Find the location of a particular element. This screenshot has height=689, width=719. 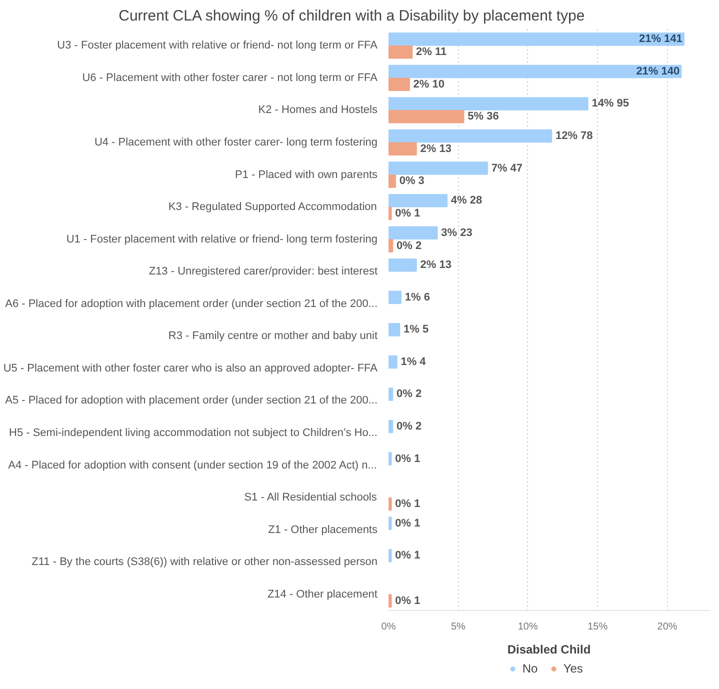

y-tick-label: S1 - All Residential schools is located at coordinates (311, 498).